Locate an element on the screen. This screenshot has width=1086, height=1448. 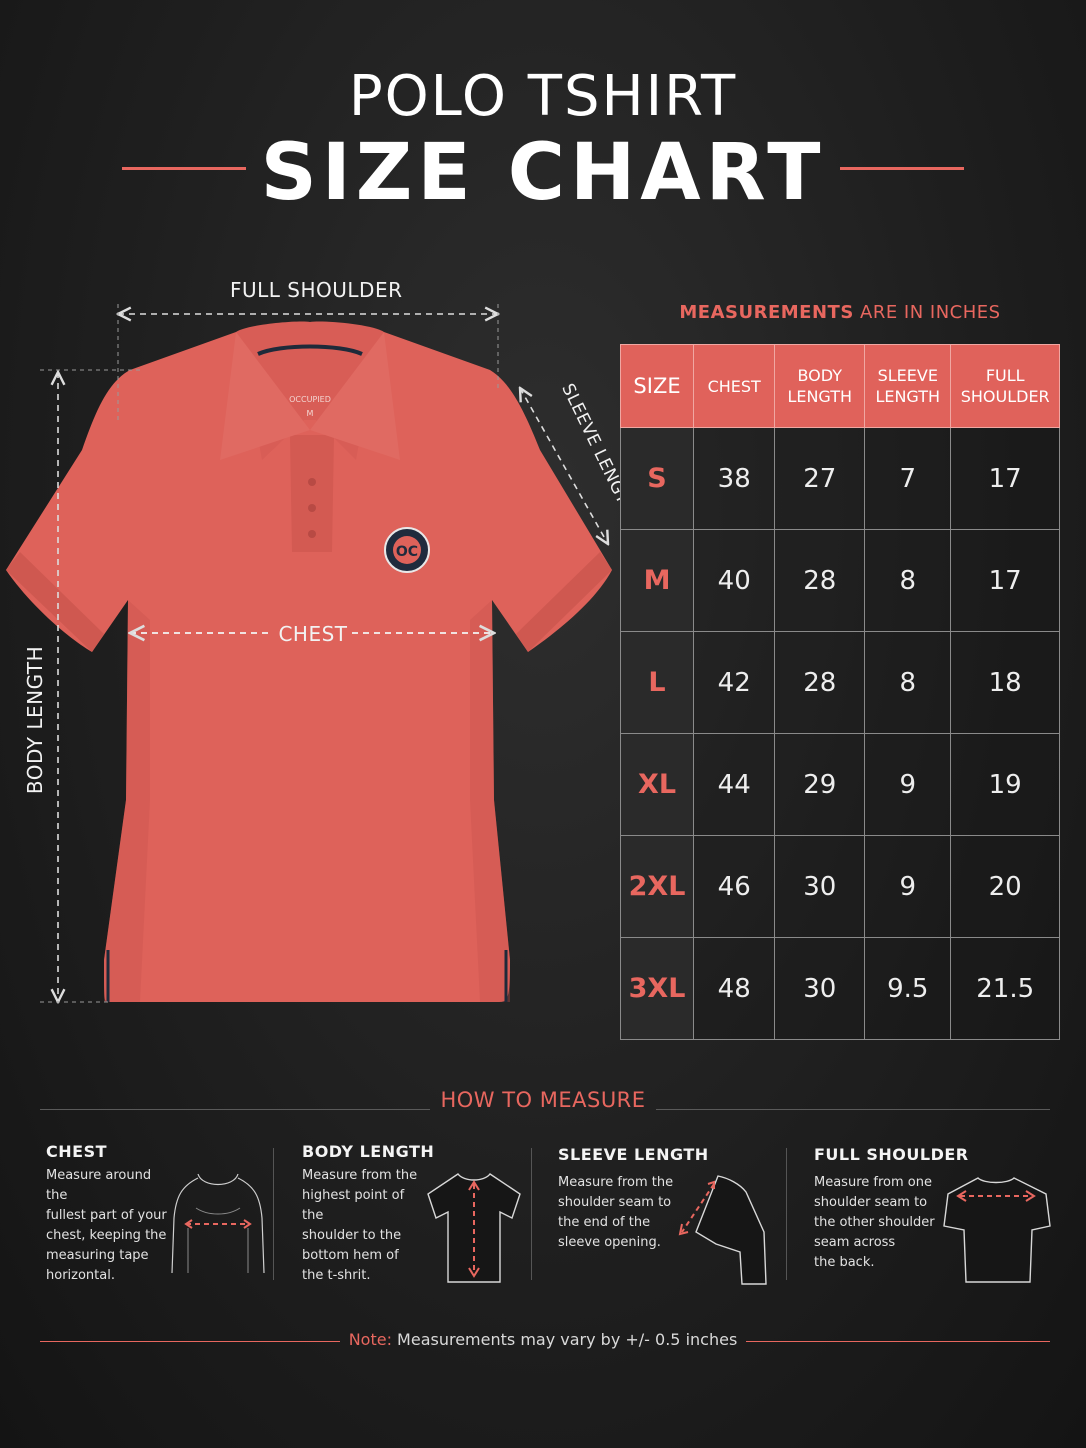
table-row: XL 44 29 9 19 is located at coordinates (839, 784).